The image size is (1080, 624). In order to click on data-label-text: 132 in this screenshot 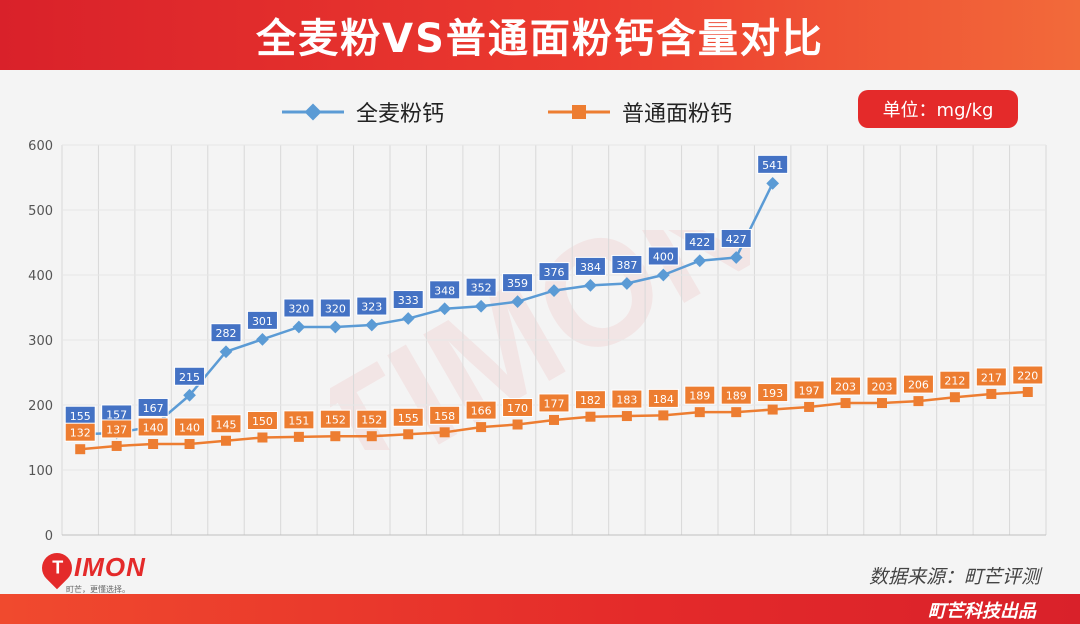, I will do `click(80, 433)`.